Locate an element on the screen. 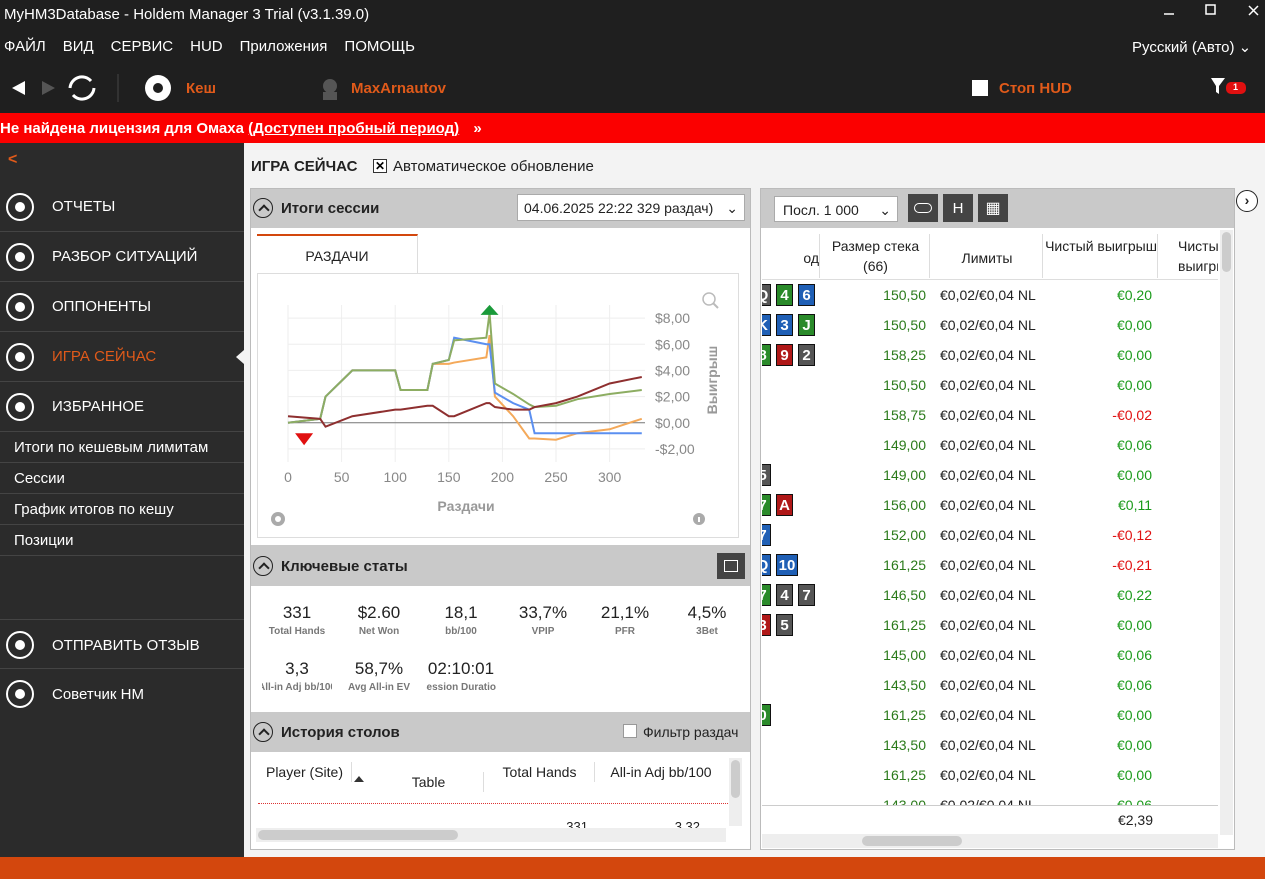 The height and width of the screenshot is (879, 1265). range-select: Посл. 1 000 ⌄ is located at coordinates (836, 209).